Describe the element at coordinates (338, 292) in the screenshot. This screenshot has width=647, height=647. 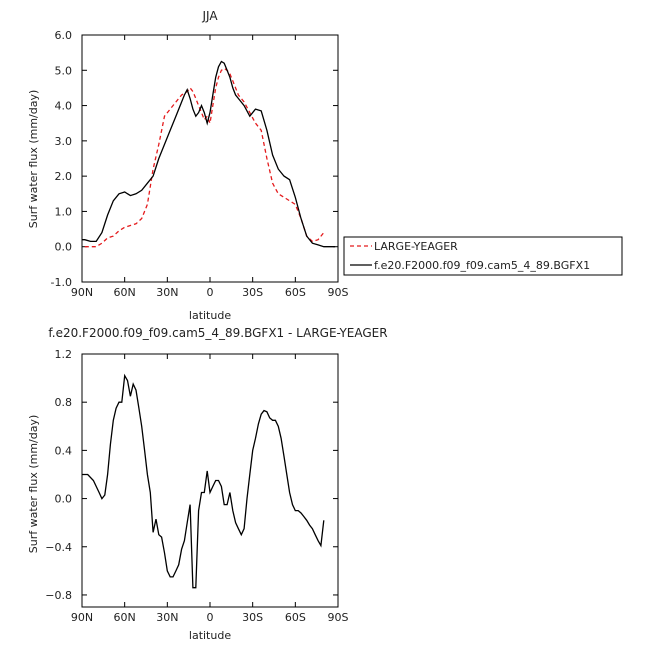
I see `top-x-tick-label: 90S` at that location.